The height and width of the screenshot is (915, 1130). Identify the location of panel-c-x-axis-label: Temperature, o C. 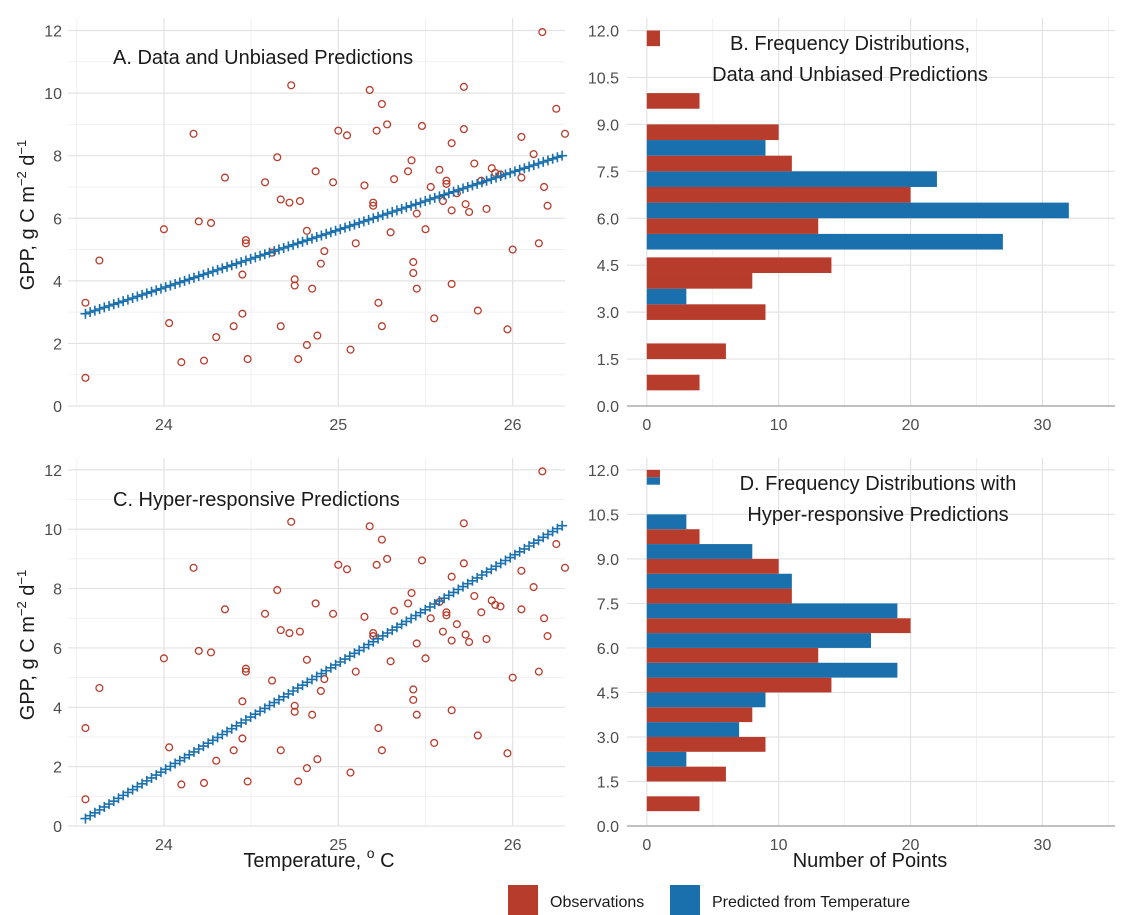
(318, 858).